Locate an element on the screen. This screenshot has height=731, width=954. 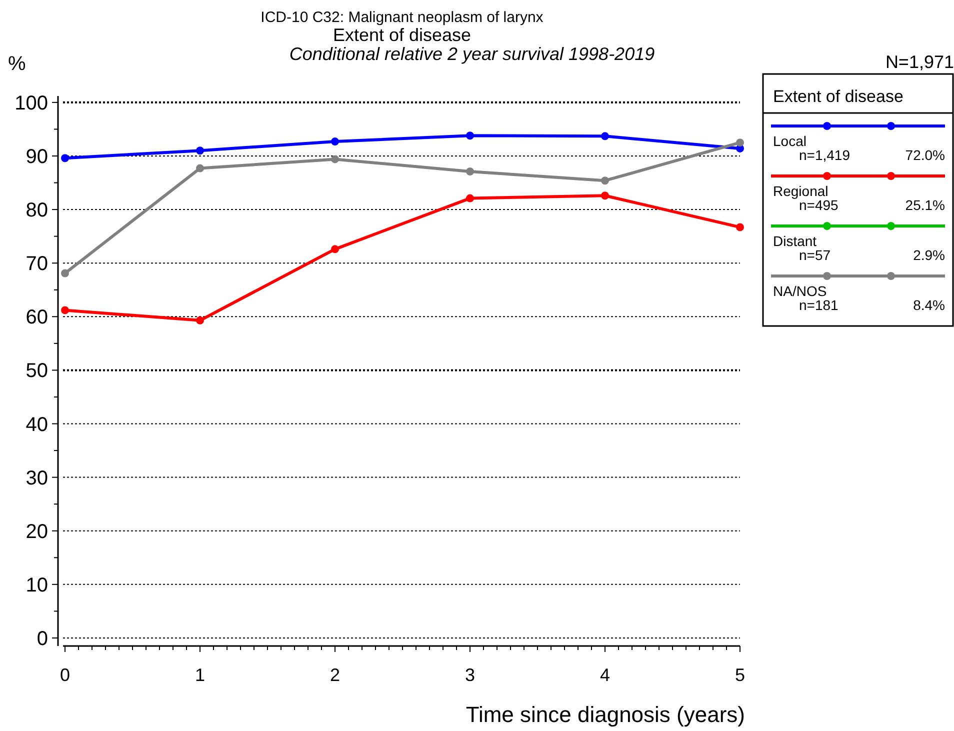
text: n=57 is located at coordinates (815, 255).